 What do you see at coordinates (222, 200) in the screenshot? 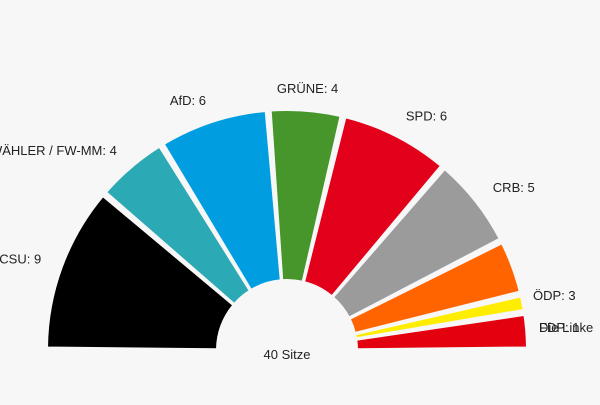
I see `segment-afd` at bounding box center [222, 200].